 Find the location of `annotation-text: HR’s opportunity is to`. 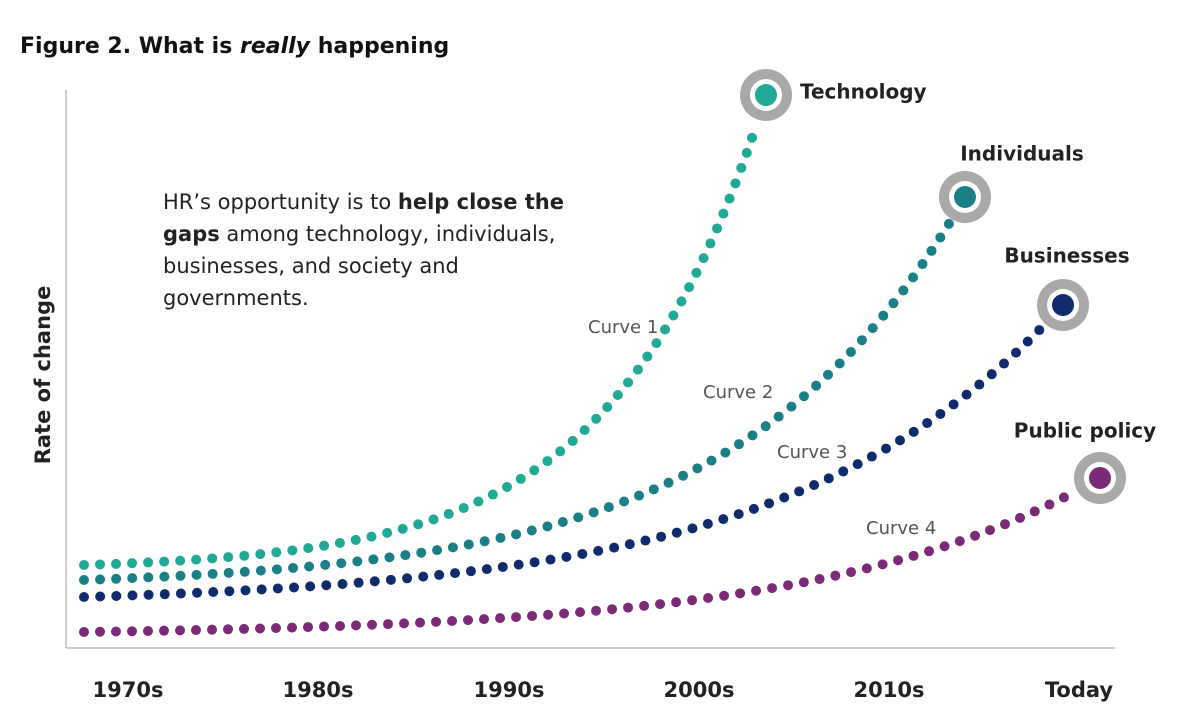

annotation-text: HR’s opportunity is to is located at coordinates (280, 202).